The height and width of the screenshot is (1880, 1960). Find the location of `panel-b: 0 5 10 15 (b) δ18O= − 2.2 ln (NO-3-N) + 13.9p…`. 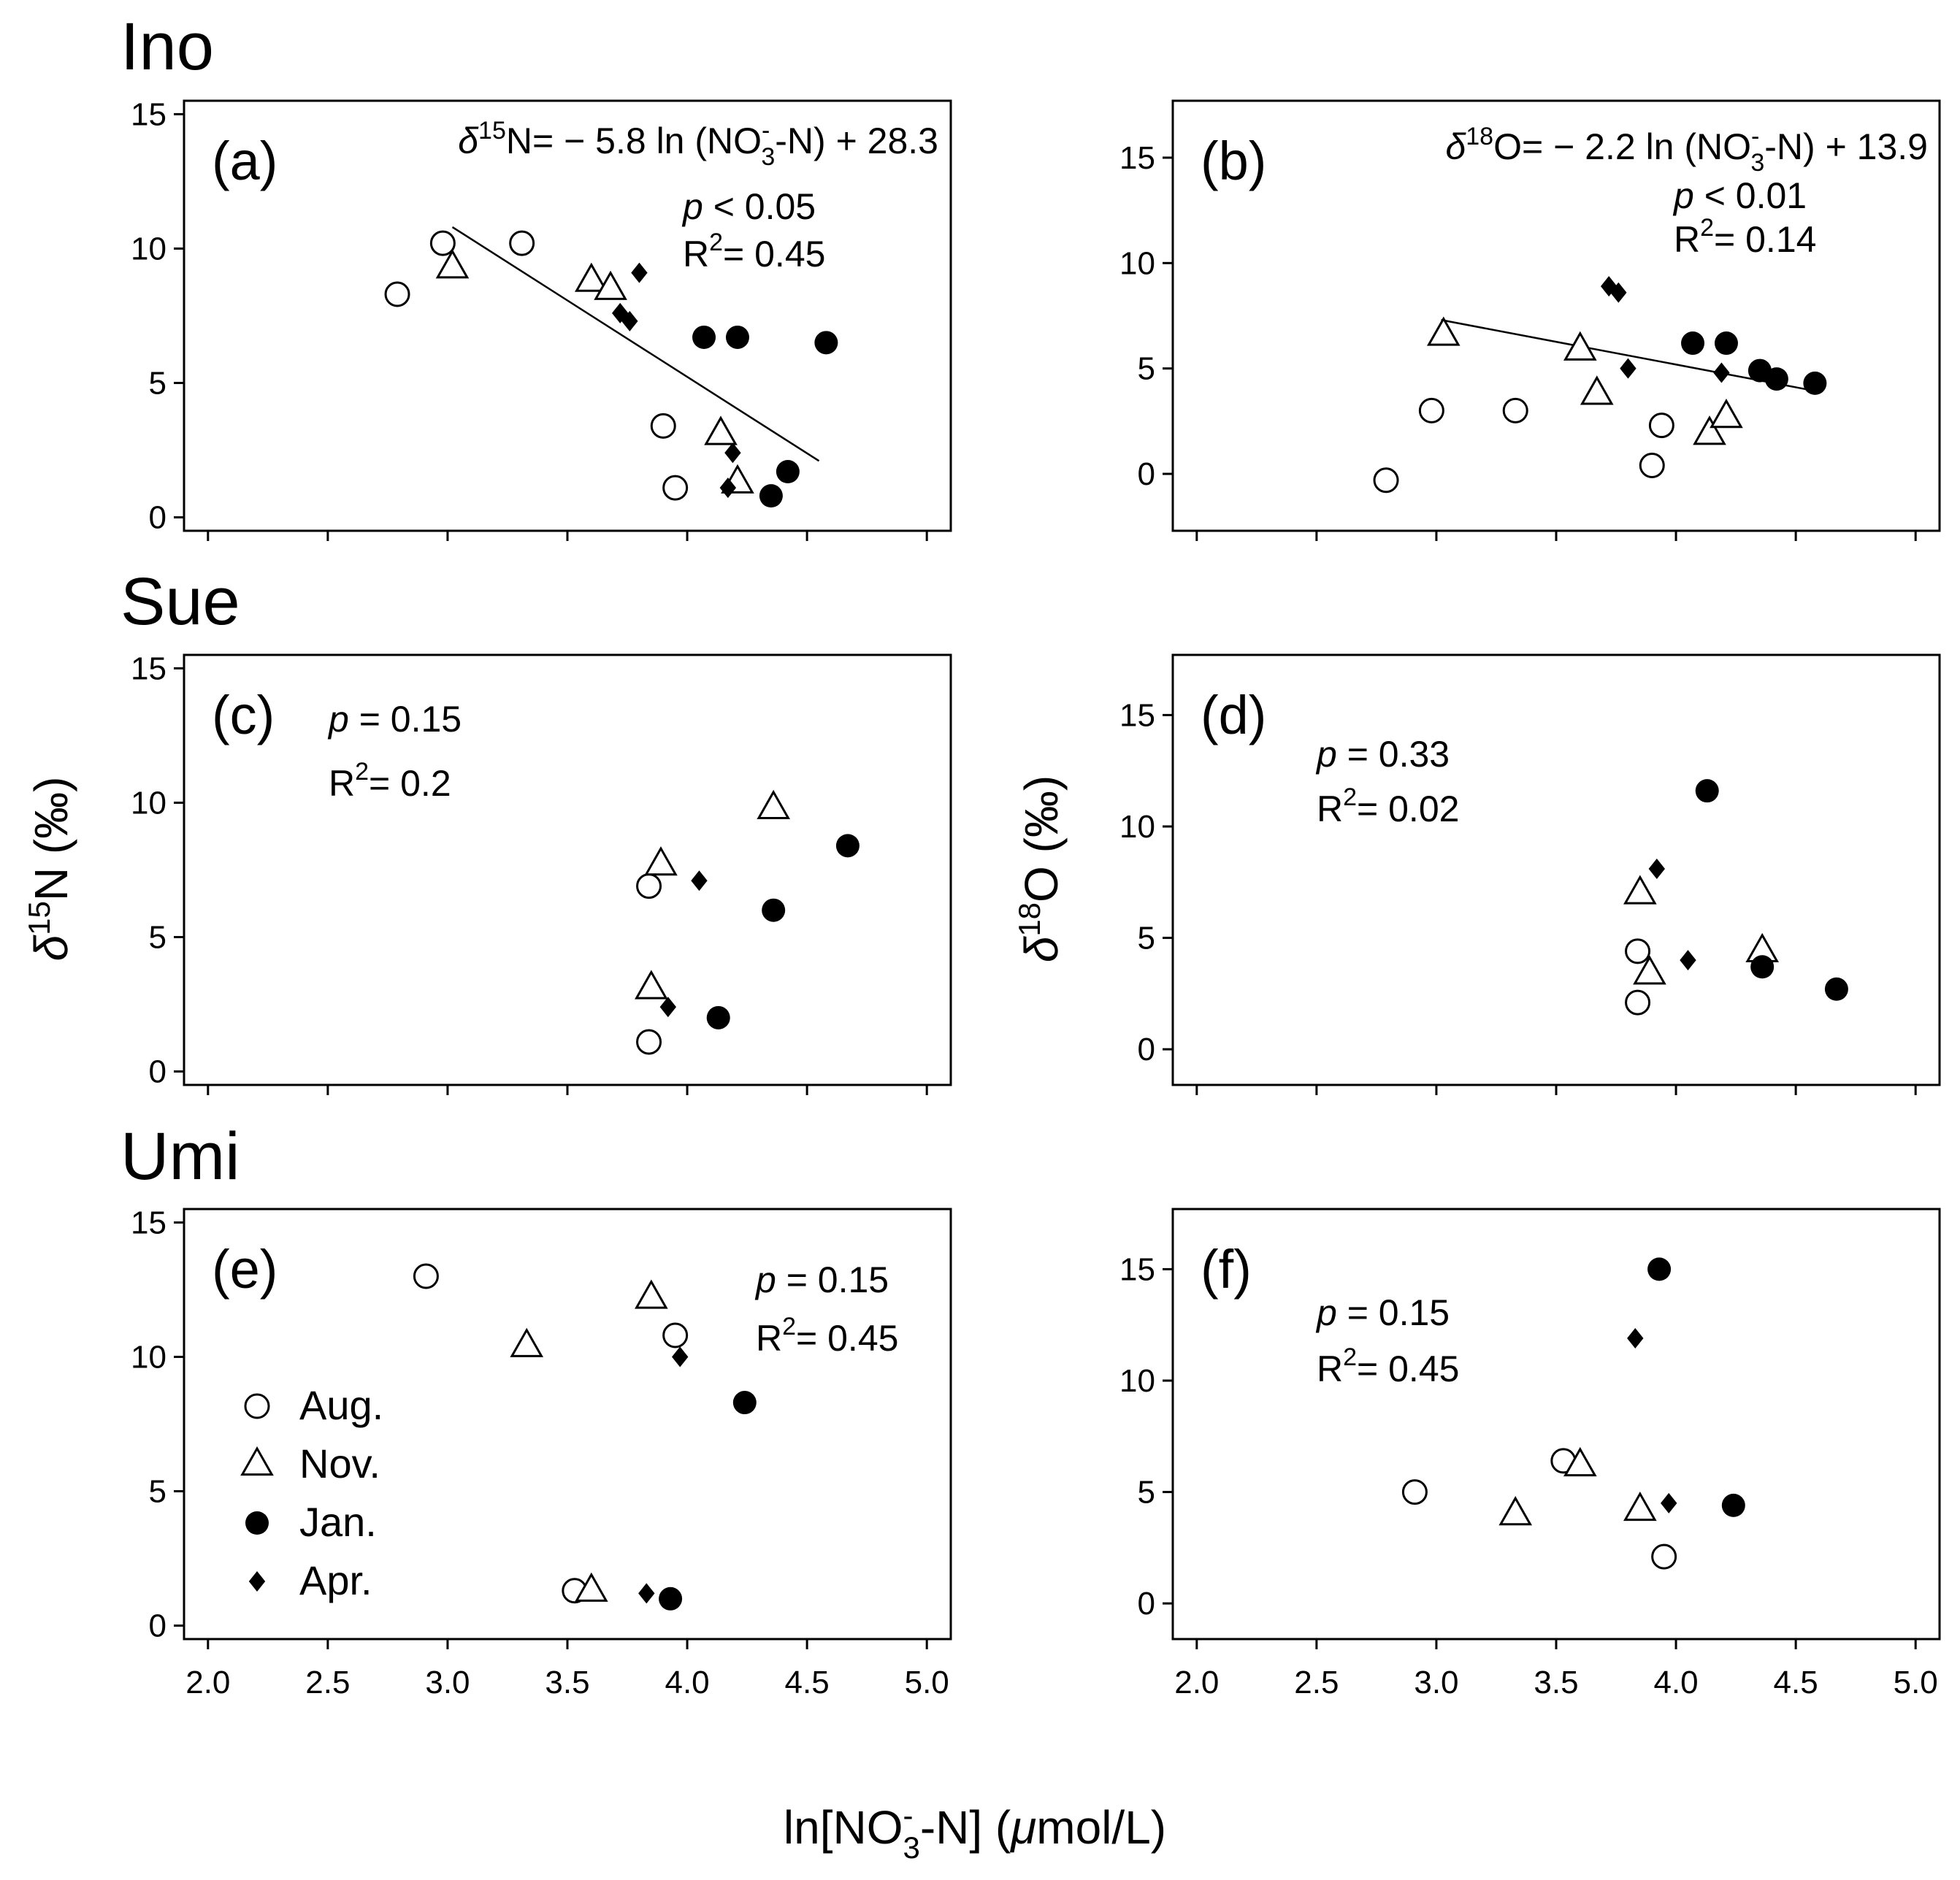

panel-b: 0 5 10 15 (b) δ18O= − 2.2 ln (NO-3-N) + 13.9p… is located at coordinates (1530, 320).